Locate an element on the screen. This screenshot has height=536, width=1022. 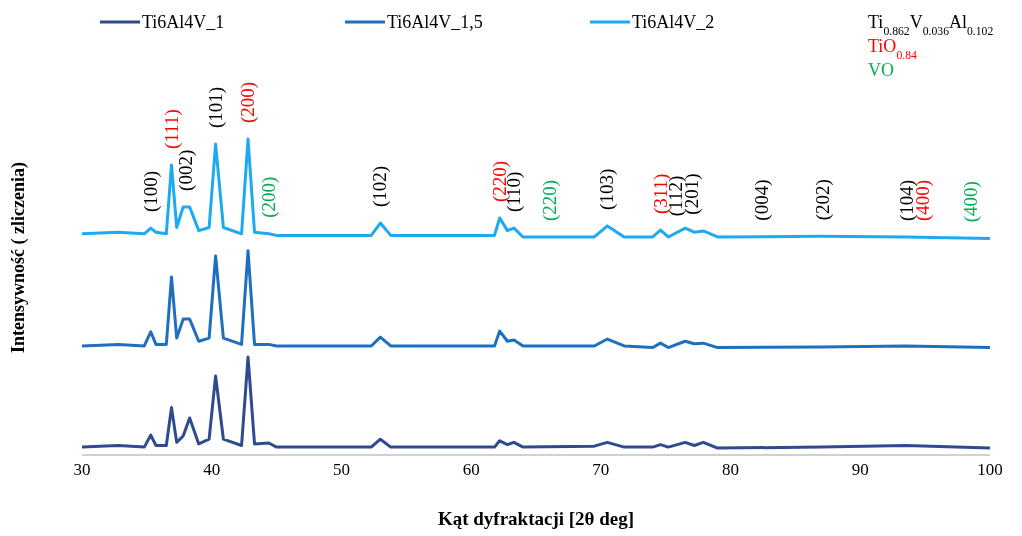
annotation: (220) is located at coordinates (550, 200).